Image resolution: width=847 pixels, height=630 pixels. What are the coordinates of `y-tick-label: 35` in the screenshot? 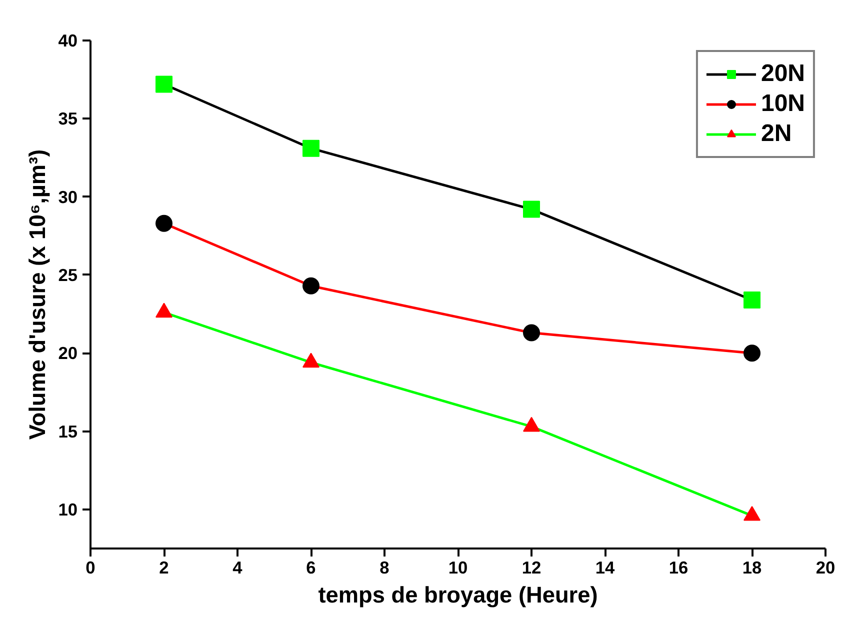 It's located at (68, 118).